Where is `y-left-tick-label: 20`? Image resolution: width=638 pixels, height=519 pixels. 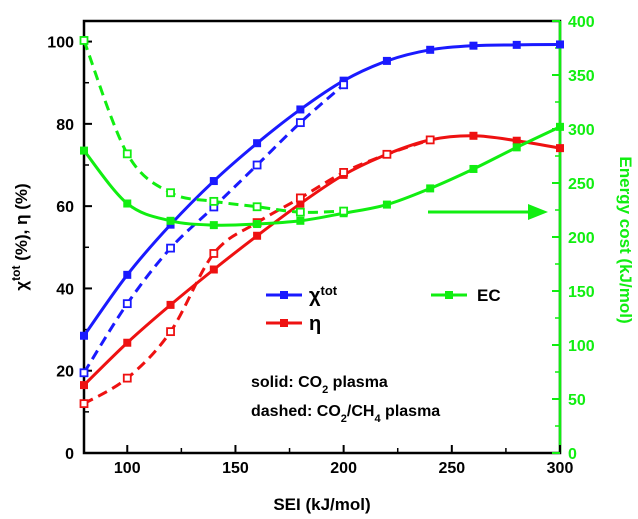 y-left-tick-label: 20 is located at coordinates (65, 372).